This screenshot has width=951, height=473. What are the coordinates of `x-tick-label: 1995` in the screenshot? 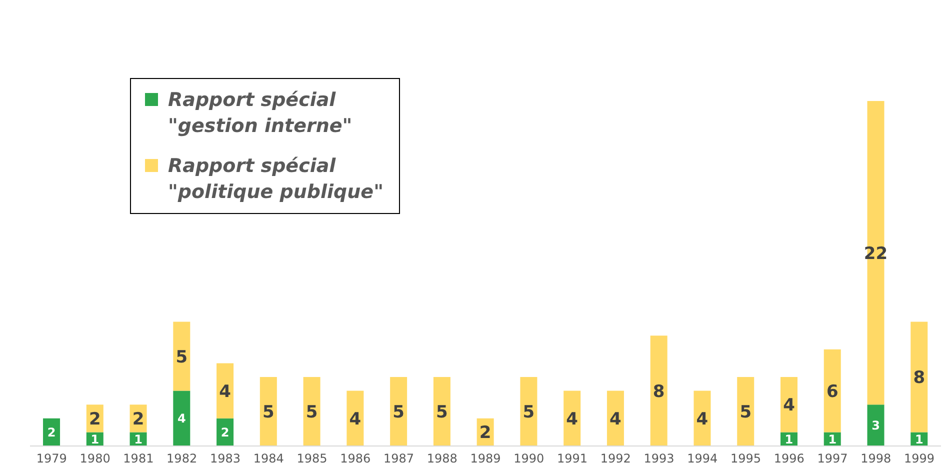 It's located at (746, 459).